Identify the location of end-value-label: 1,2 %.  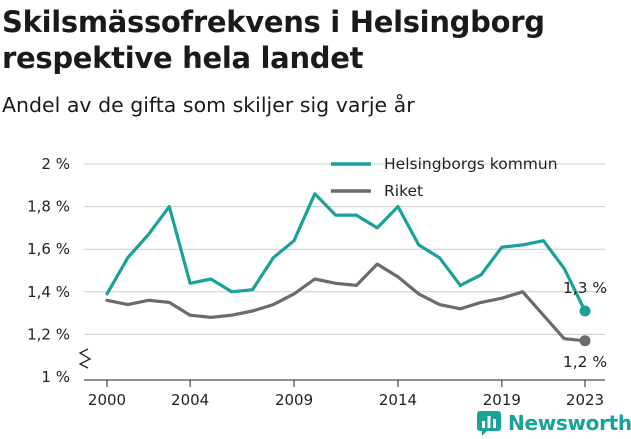
(585, 362).